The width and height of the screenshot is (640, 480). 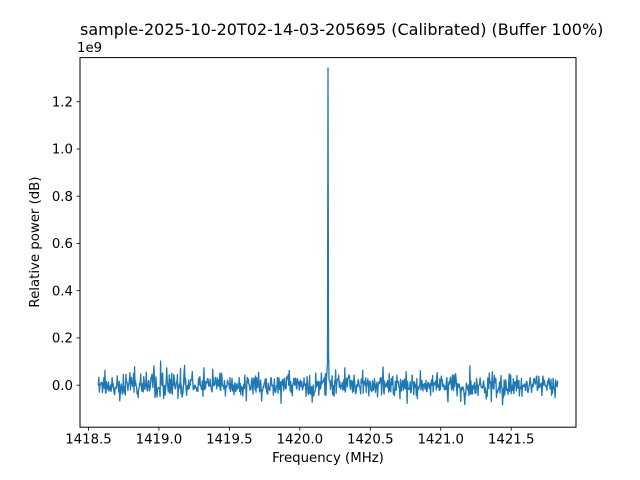 What do you see at coordinates (300, 440) in the screenshot?
I see `x-tick-label: 1420.0` at bounding box center [300, 440].